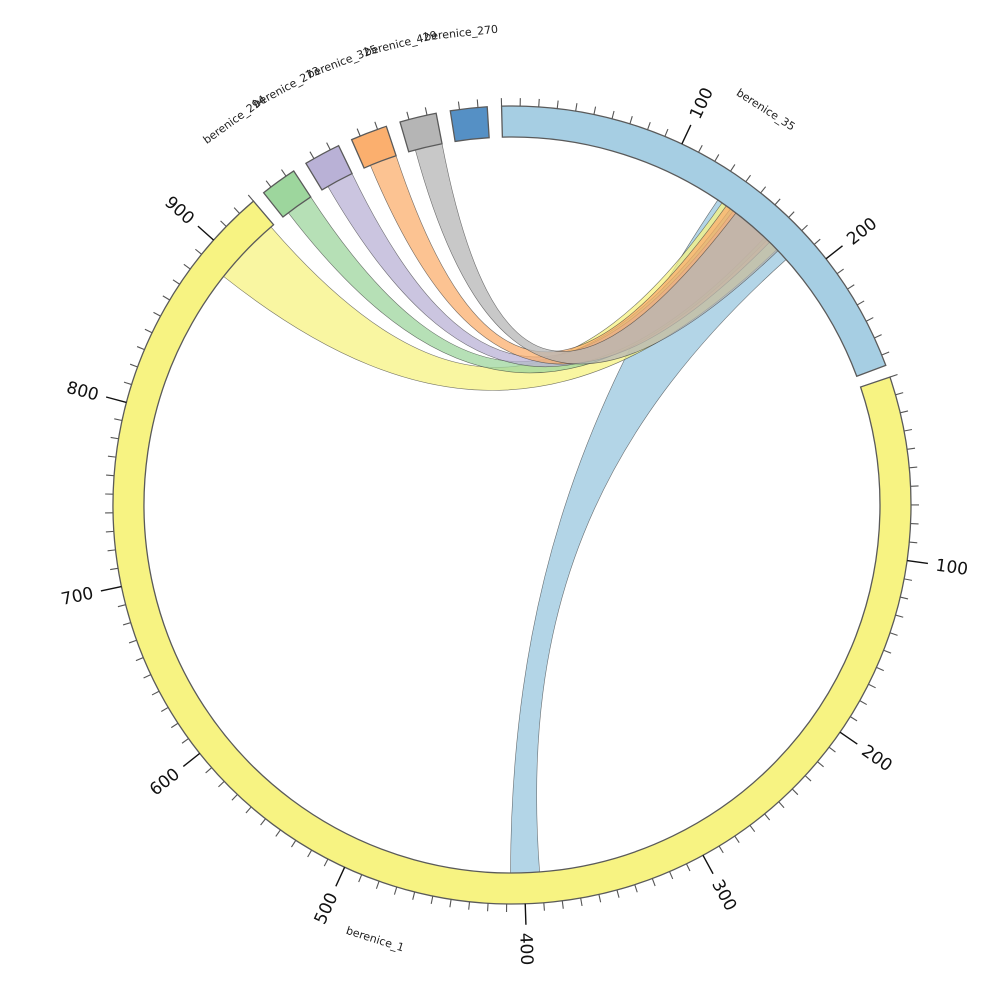  What do you see at coordinates (723, 895) in the screenshot?
I see `tick-label-berenice_1-300: 300` at bounding box center [723, 895].